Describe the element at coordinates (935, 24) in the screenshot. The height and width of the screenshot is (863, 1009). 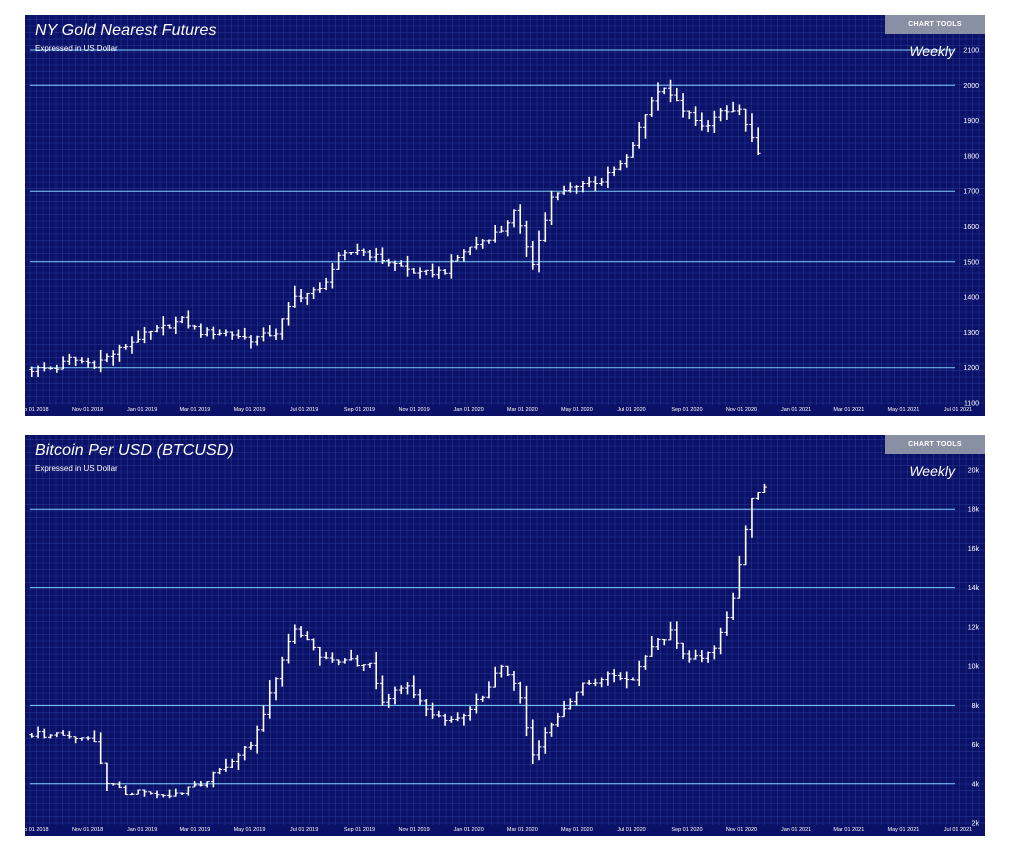
I see `gold-chart-tools-button: CHART TOOLS` at that location.